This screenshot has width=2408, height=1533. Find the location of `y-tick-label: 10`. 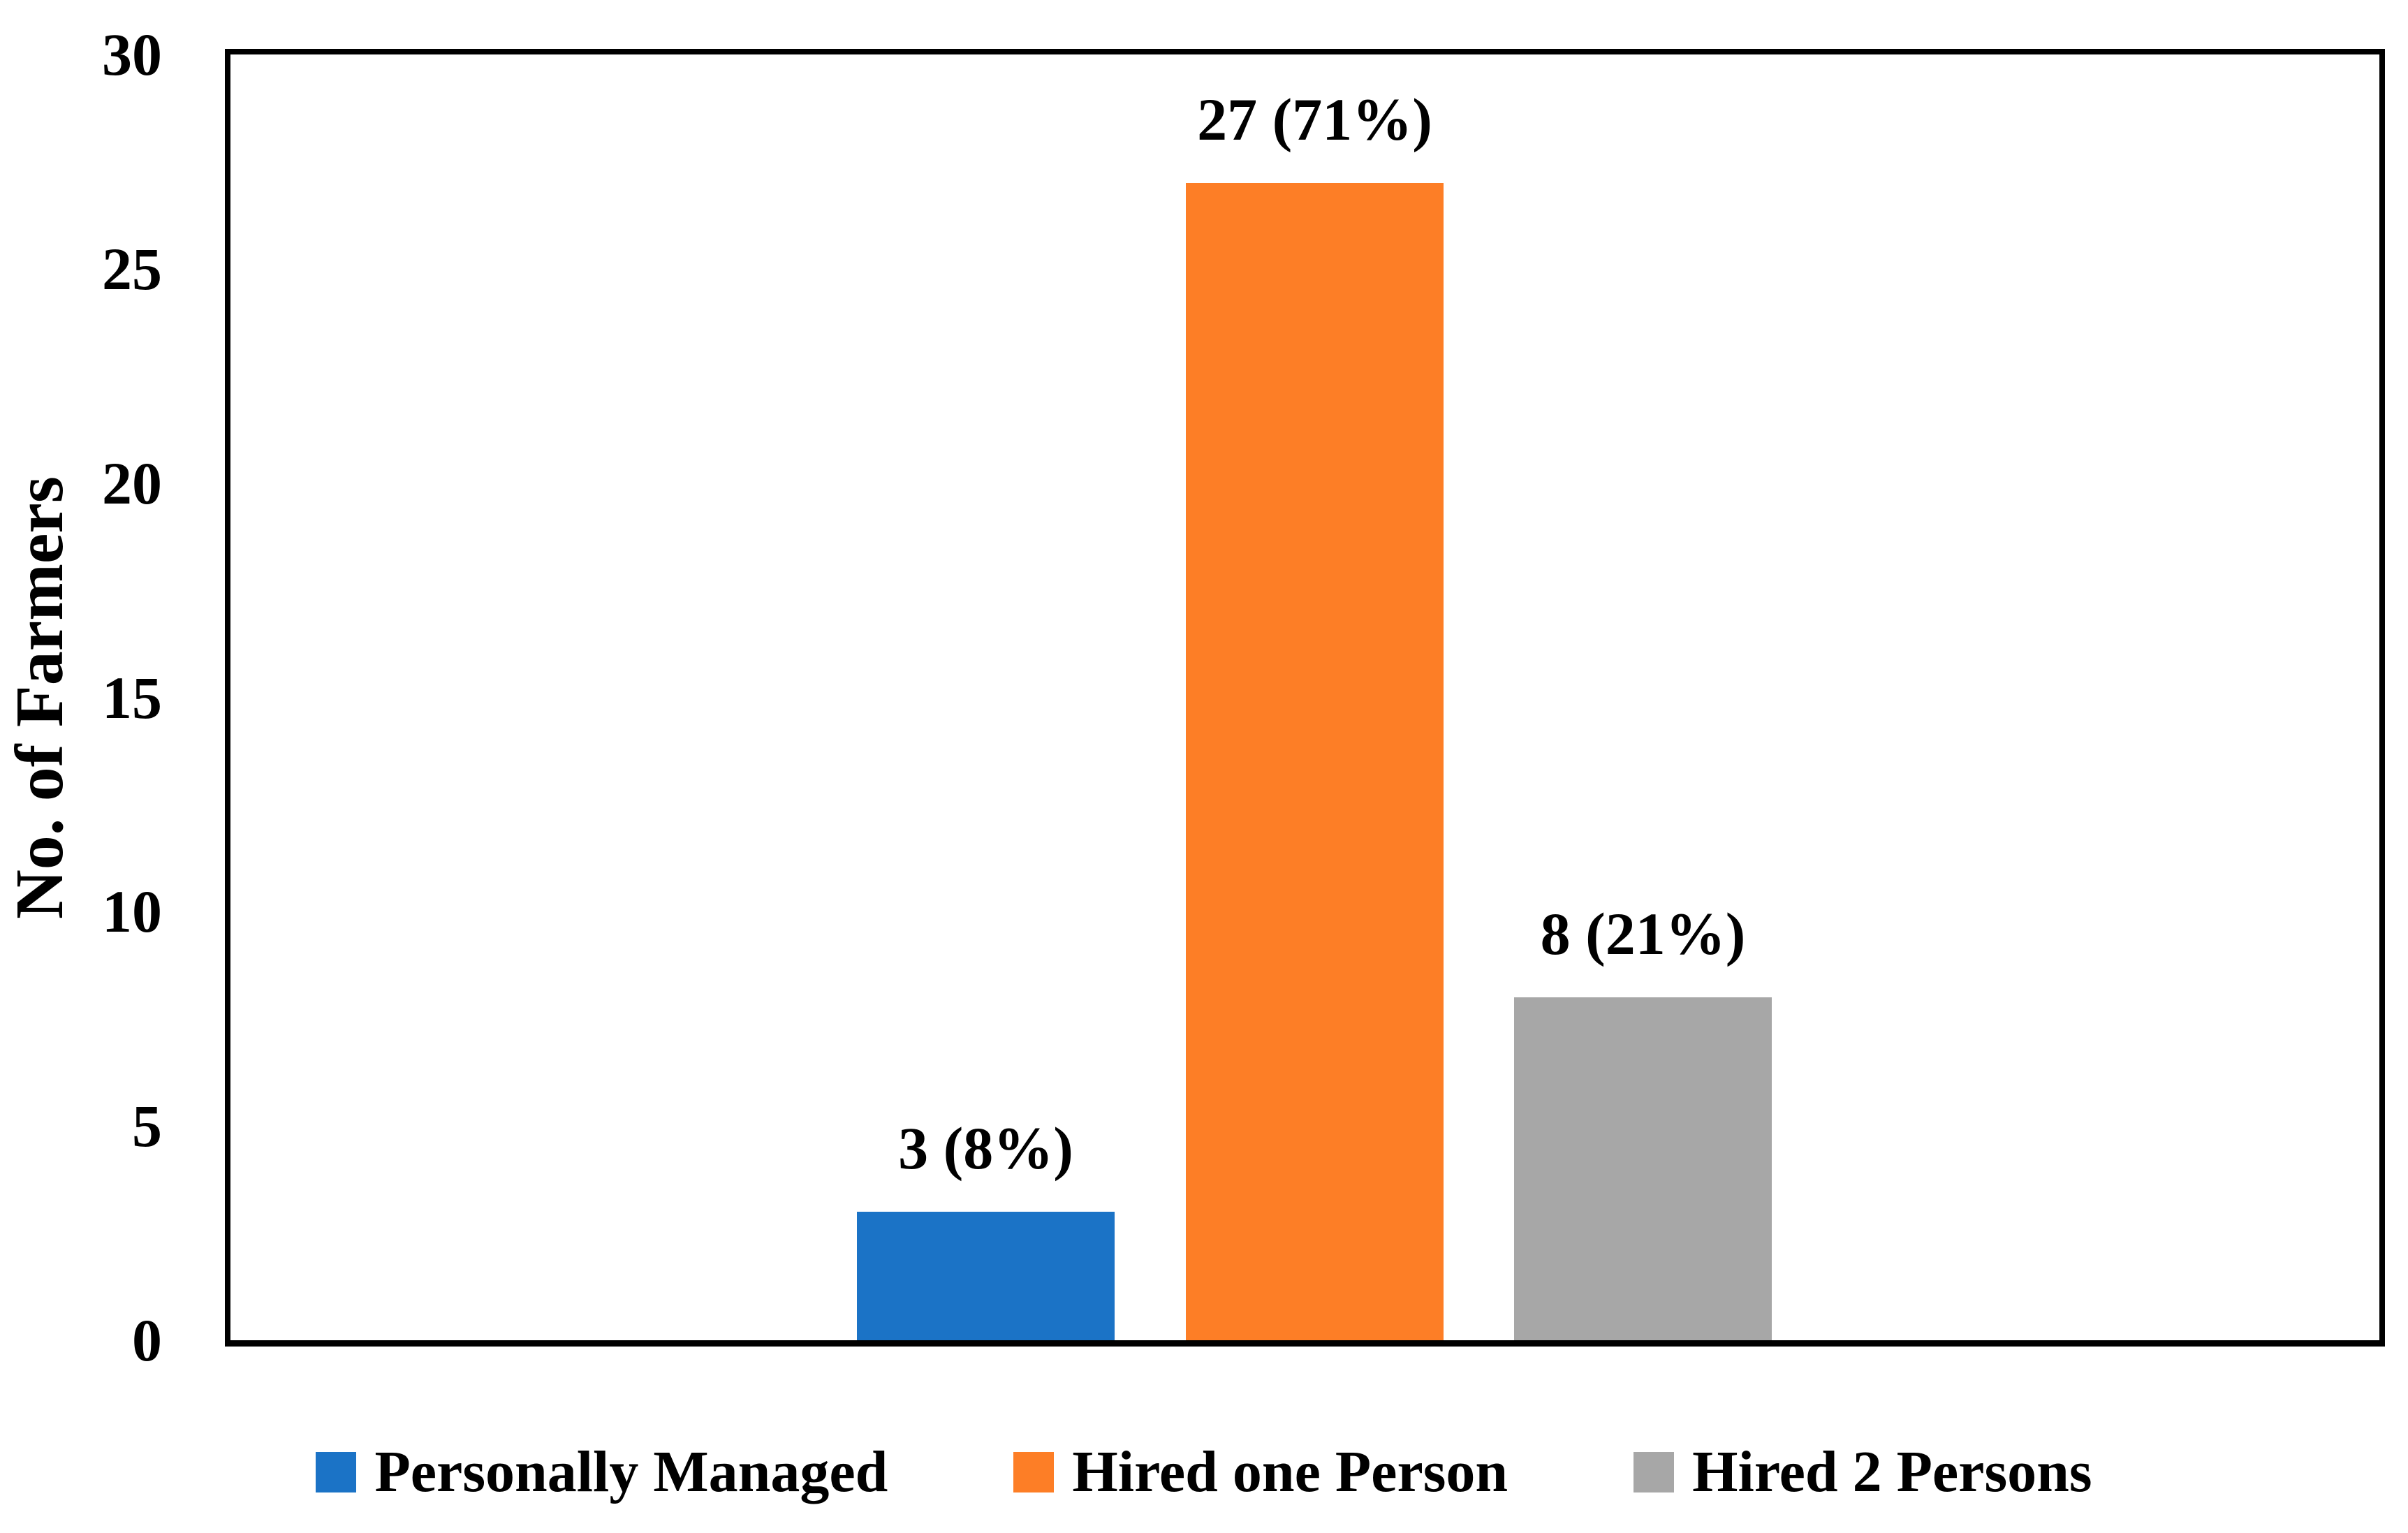

y-tick-label: 10 is located at coordinates (132, 911).